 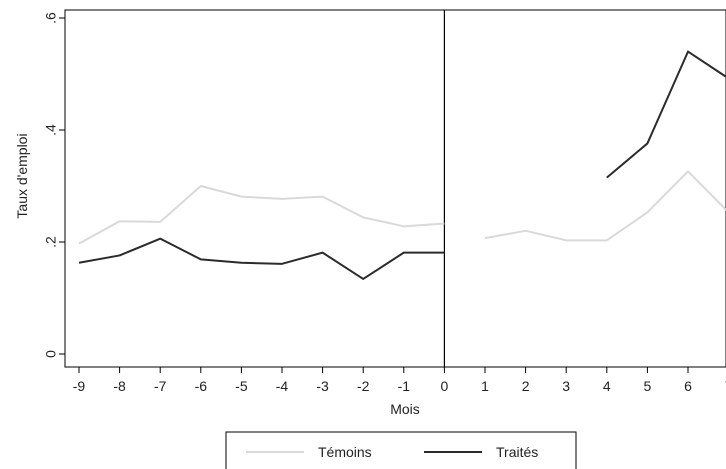 What do you see at coordinates (566, 386) in the screenshot?
I see `x-tick-label: 3` at bounding box center [566, 386].